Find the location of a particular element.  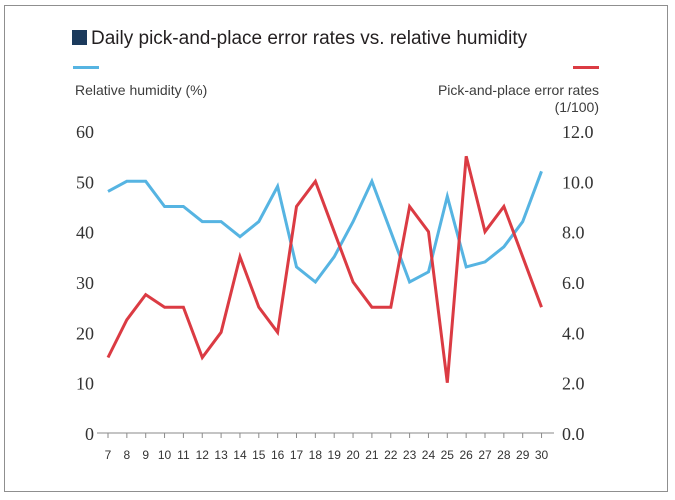

x-tick-label: 10 is located at coordinates (165, 455).